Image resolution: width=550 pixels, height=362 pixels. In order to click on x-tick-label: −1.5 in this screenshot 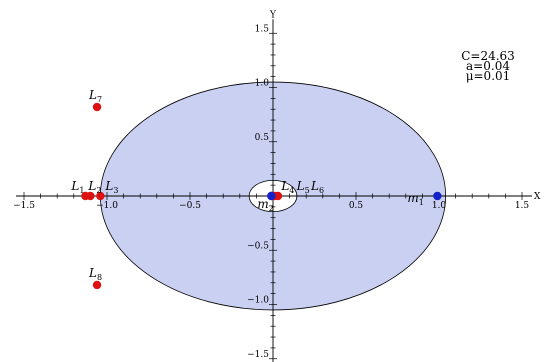, I will do `click(24, 206)`.